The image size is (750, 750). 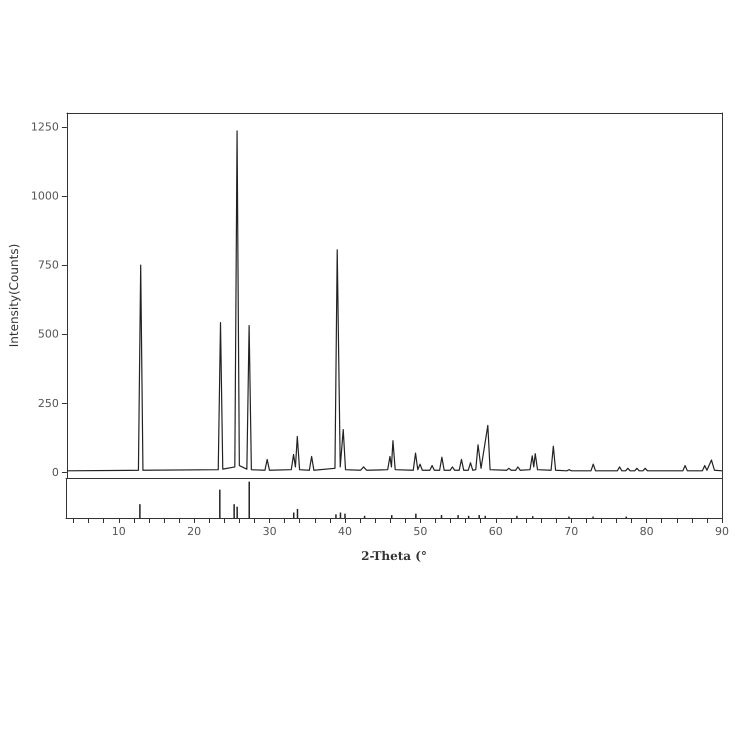 What do you see at coordinates (48, 403) in the screenshot?
I see `y-tick-label: 250` at bounding box center [48, 403].